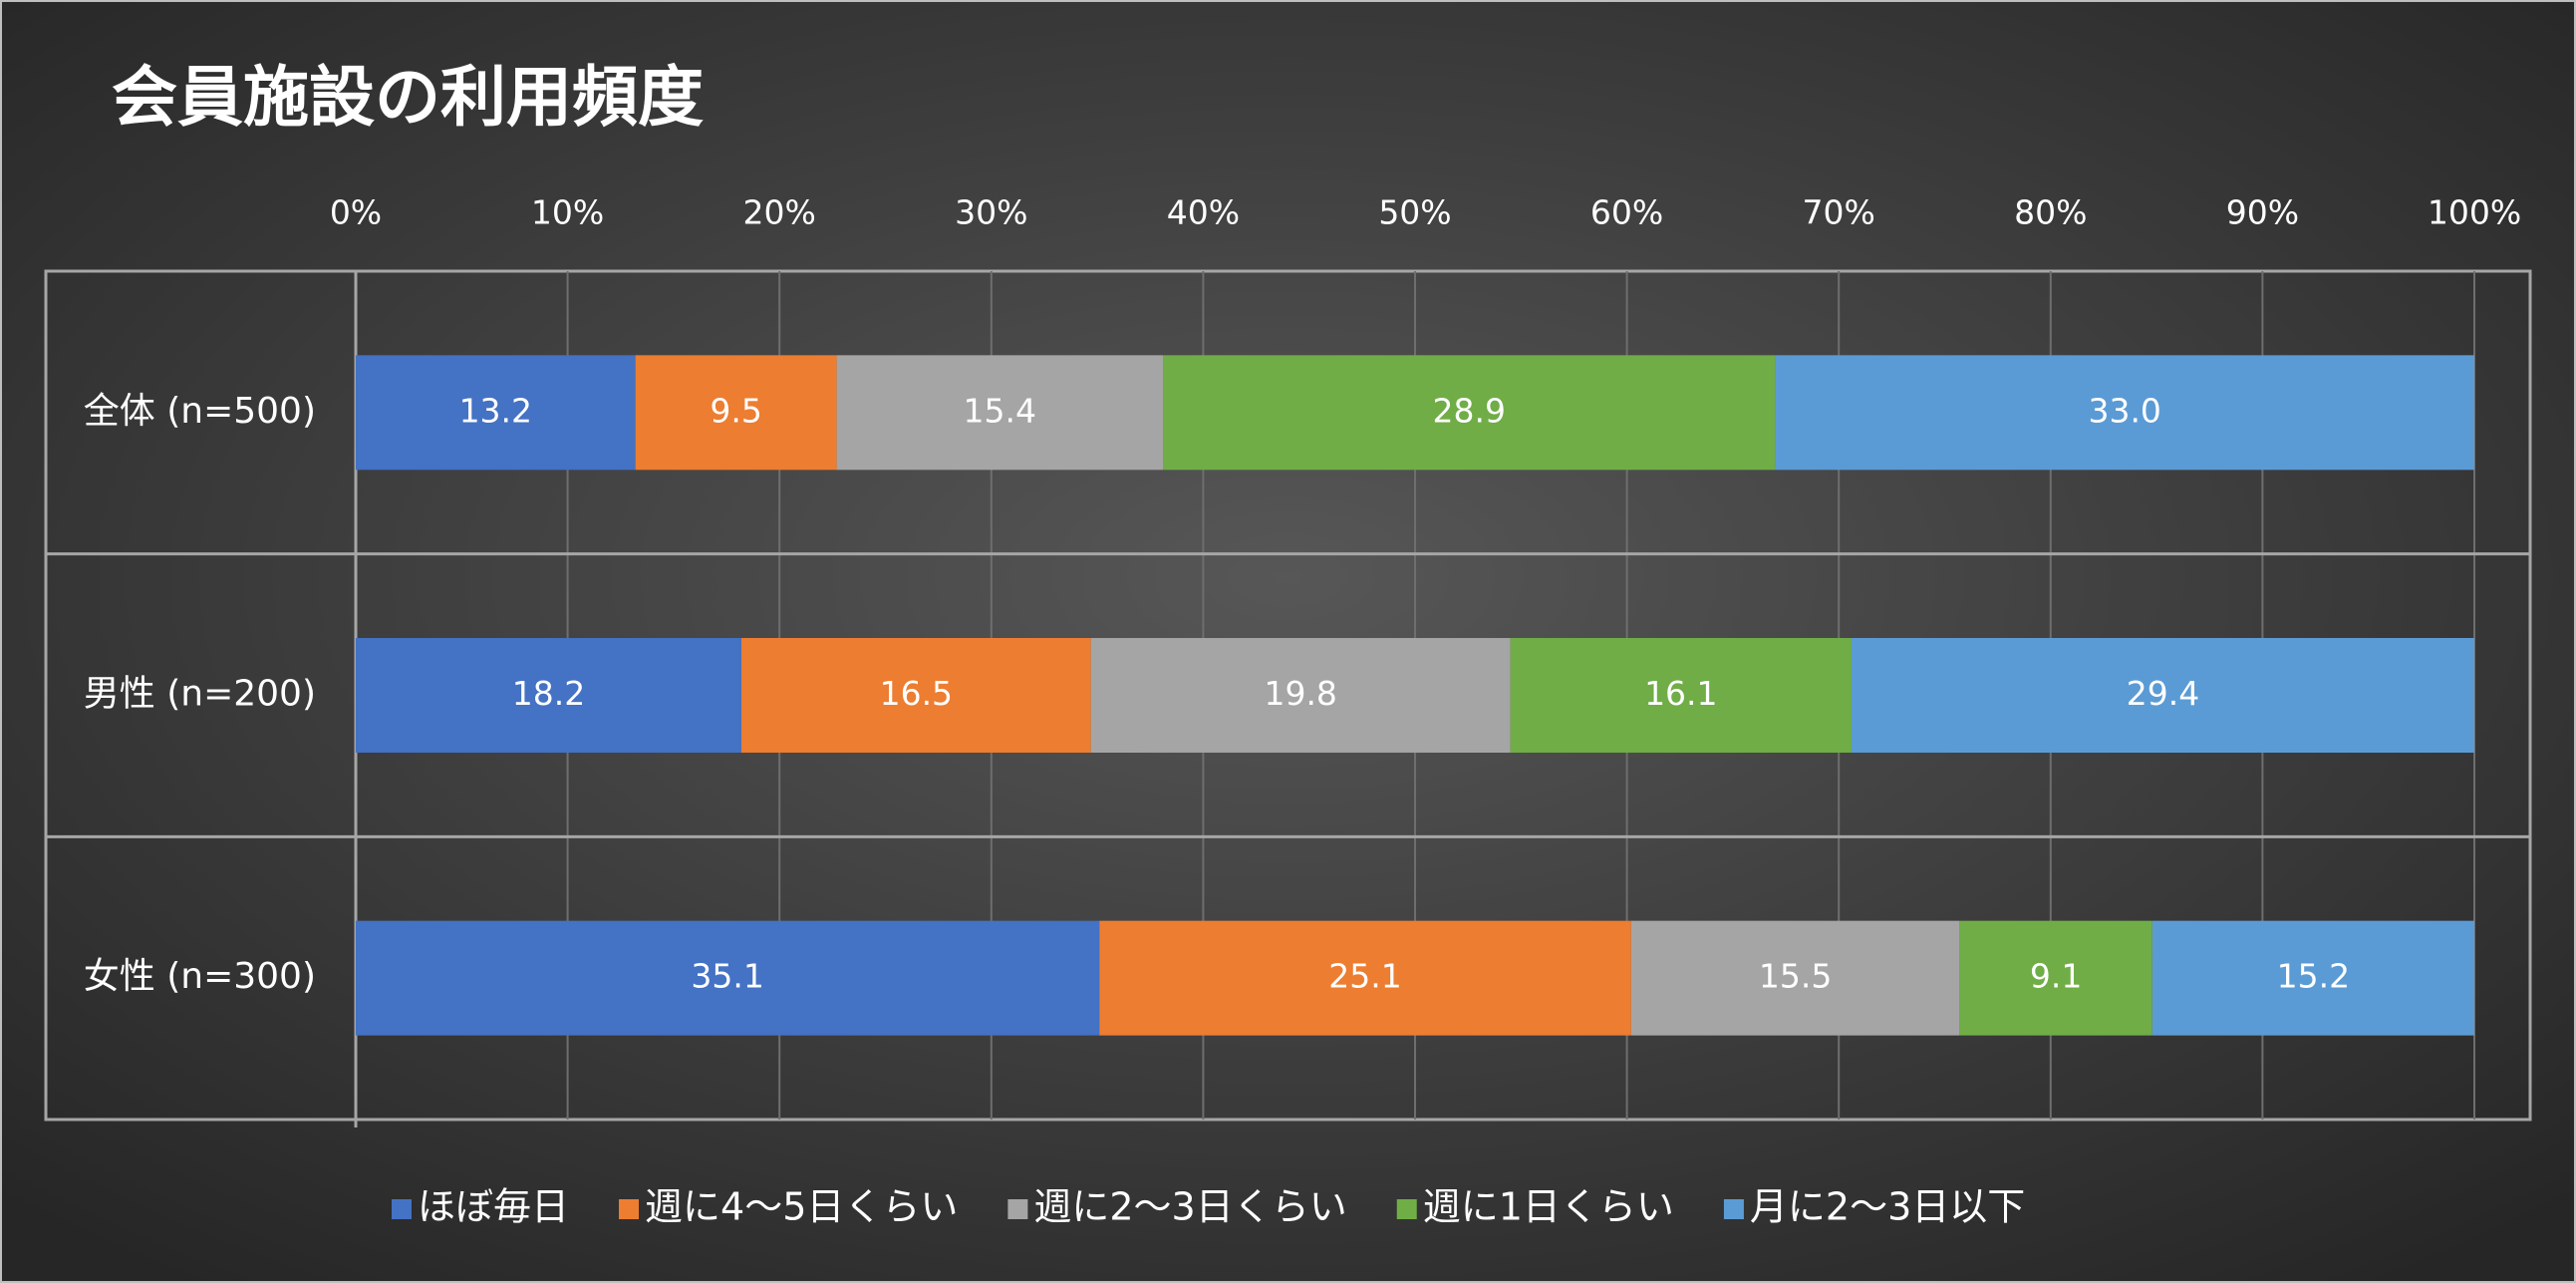 The image size is (2576, 1283). What do you see at coordinates (2050, 213) in the screenshot?
I see `x-tick-label: 80%` at bounding box center [2050, 213].